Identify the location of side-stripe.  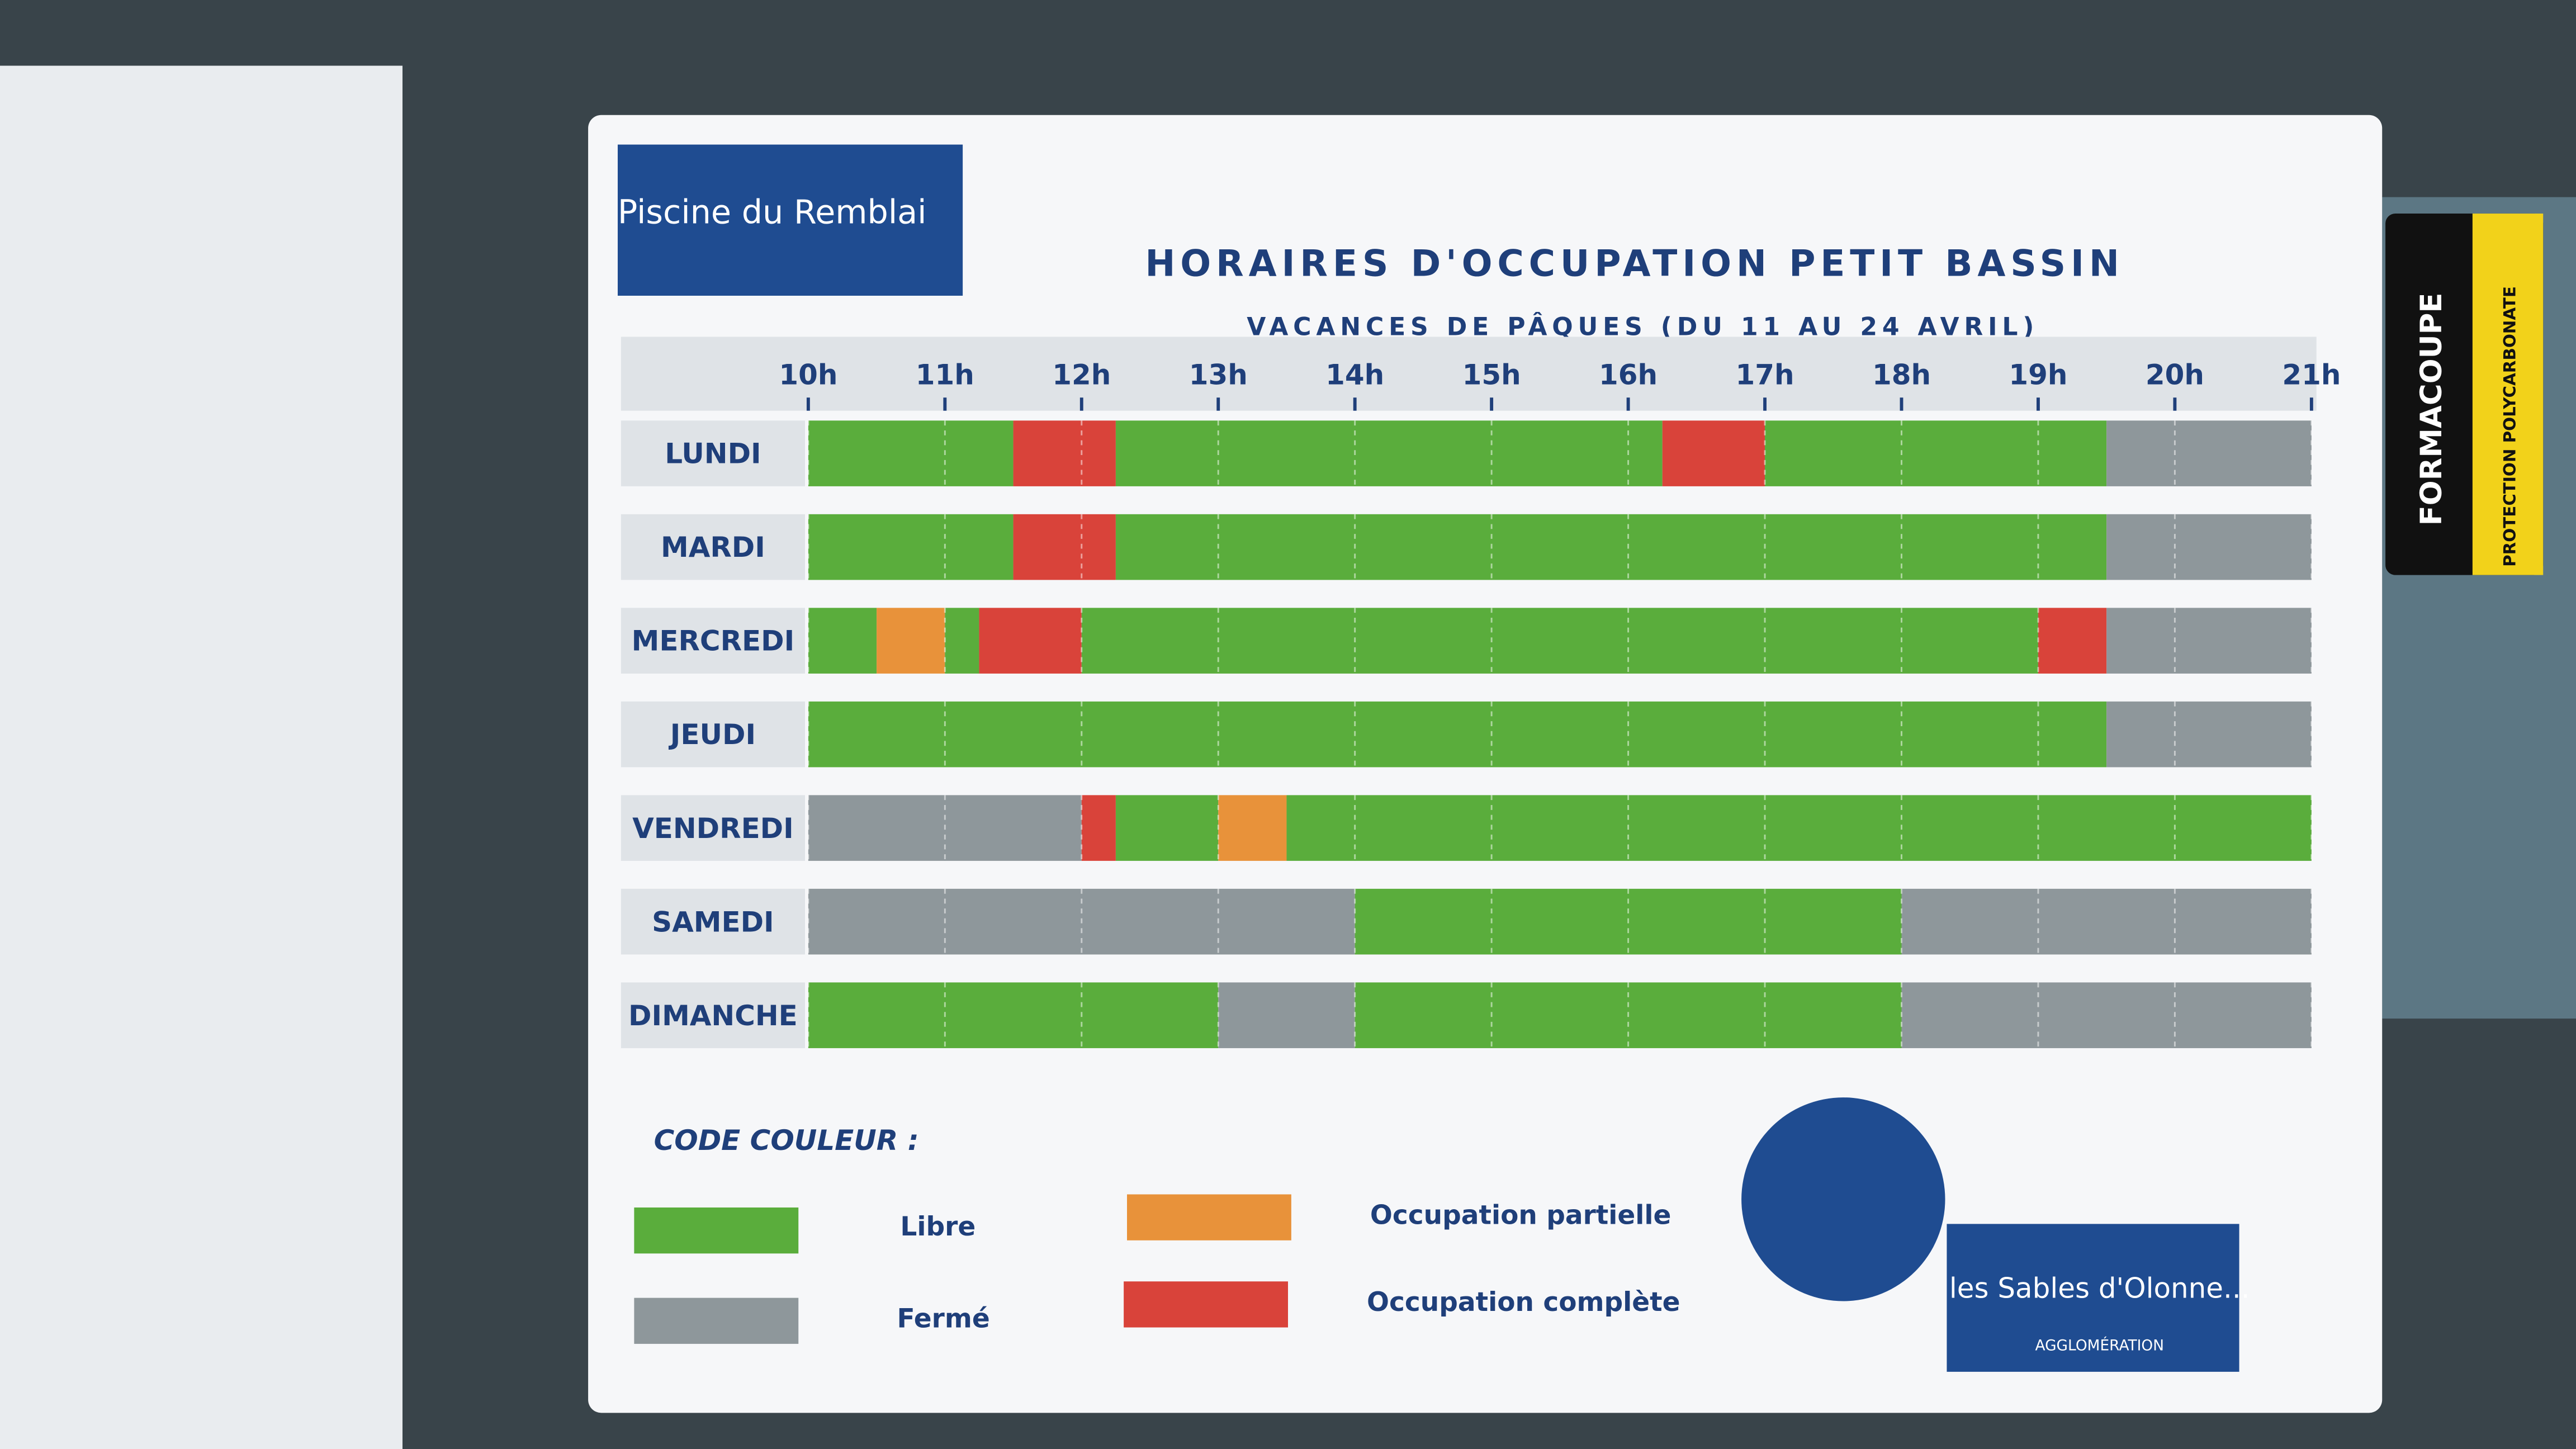
(2508, 394).